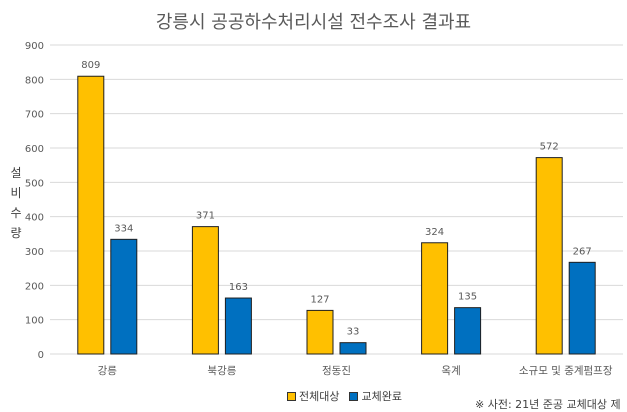 The height and width of the screenshot is (412, 627). I want to click on y-tick-label: 600, so click(34, 149).